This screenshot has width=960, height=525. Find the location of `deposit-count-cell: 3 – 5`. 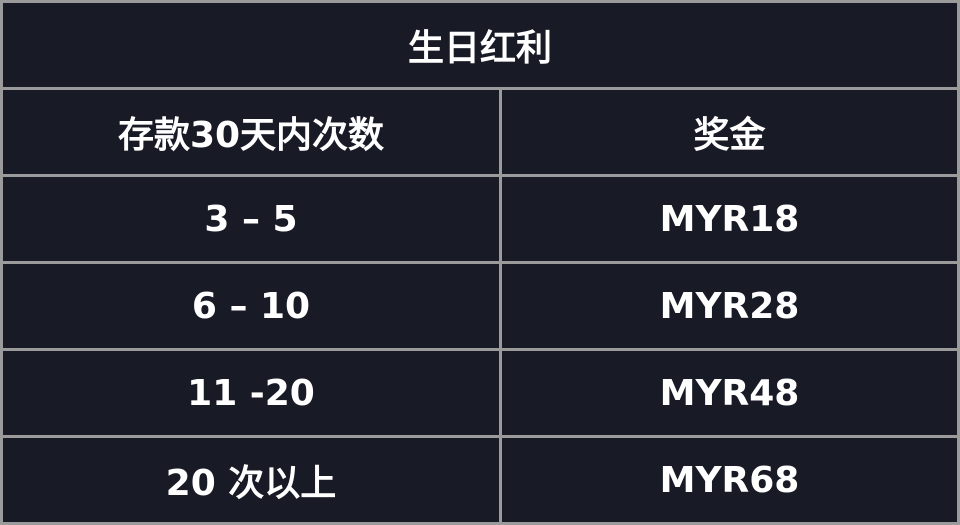

deposit-count-cell: 3 – 5 is located at coordinates (251, 219).